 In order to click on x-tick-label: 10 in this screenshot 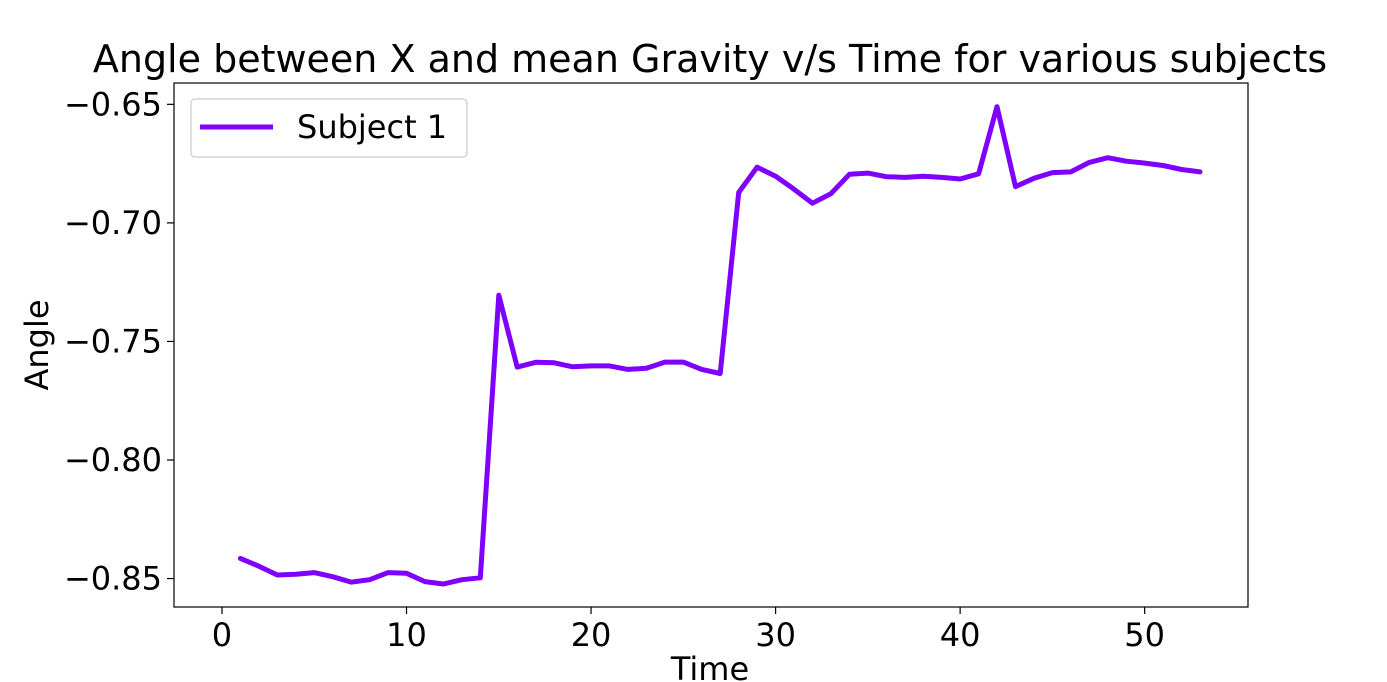, I will do `click(406, 635)`.